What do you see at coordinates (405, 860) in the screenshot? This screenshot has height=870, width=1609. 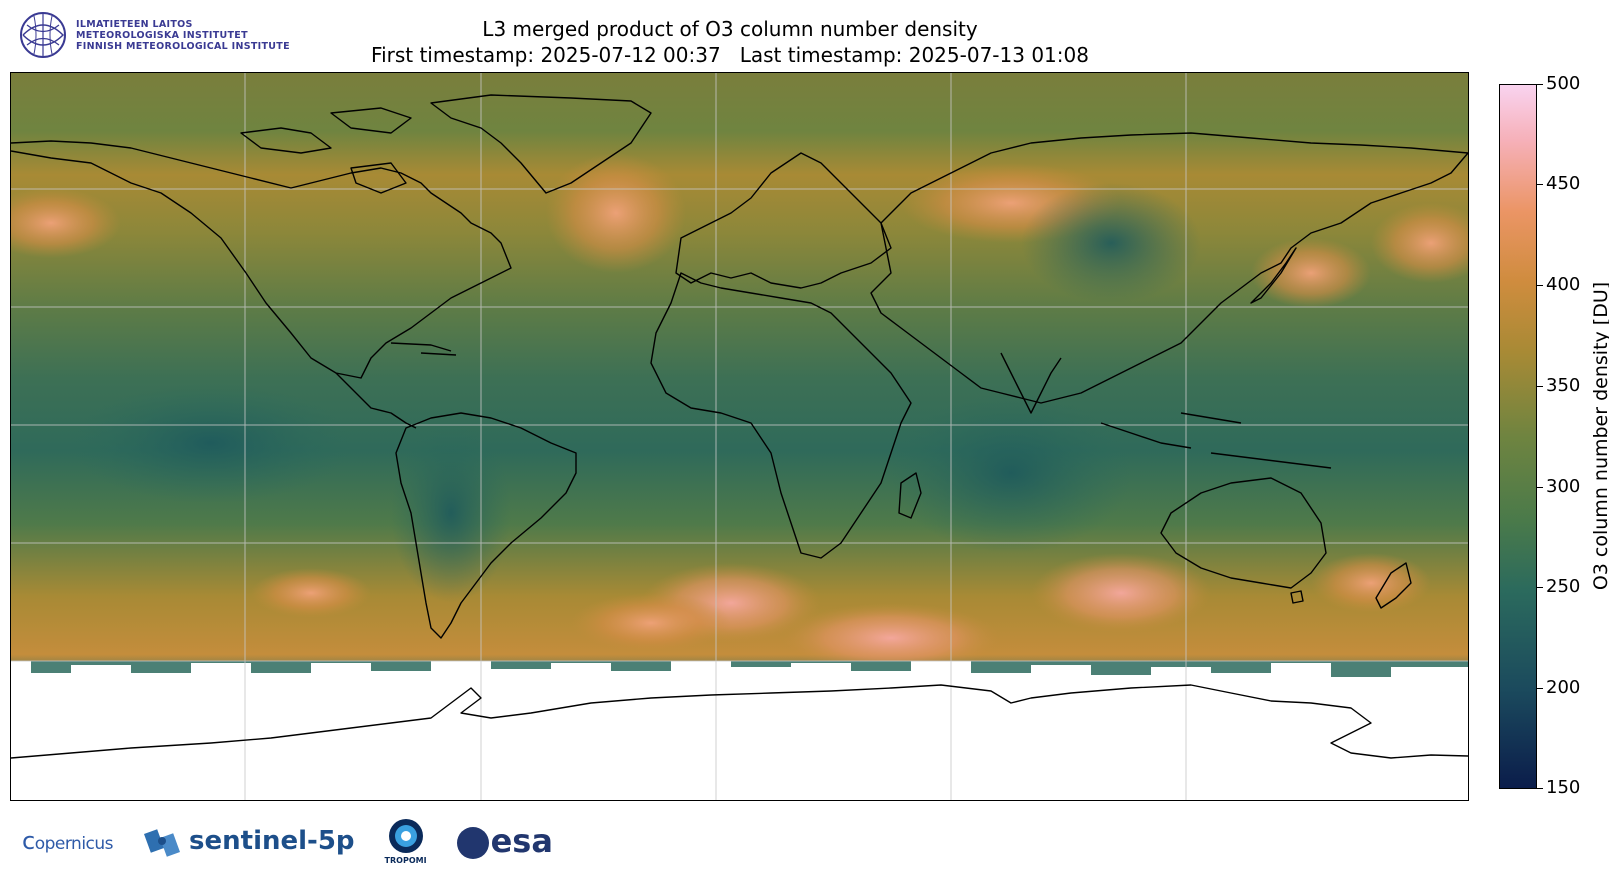 I see `tropomi-wordmark: TROPOMI` at bounding box center [405, 860].